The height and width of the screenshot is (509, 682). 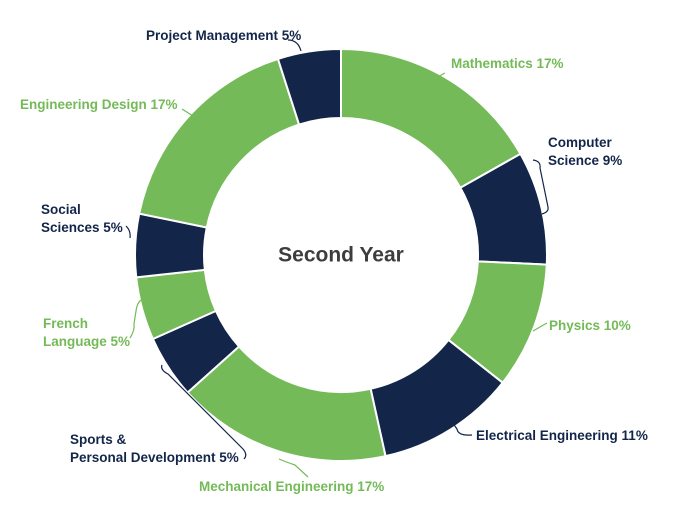 What do you see at coordinates (86, 332) in the screenshot?
I see `label-french-language-5: French Language 5%` at bounding box center [86, 332].